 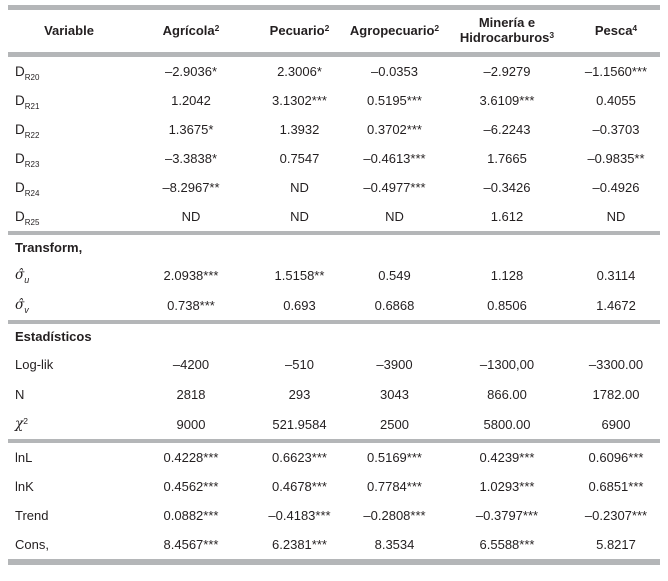 What do you see at coordinates (299, 457) in the screenshot?
I see `cell: 0.6623***` at bounding box center [299, 457].